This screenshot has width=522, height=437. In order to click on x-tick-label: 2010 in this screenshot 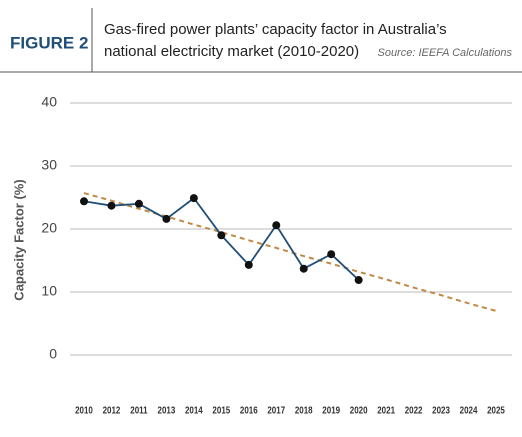, I will do `click(84, 410)`.